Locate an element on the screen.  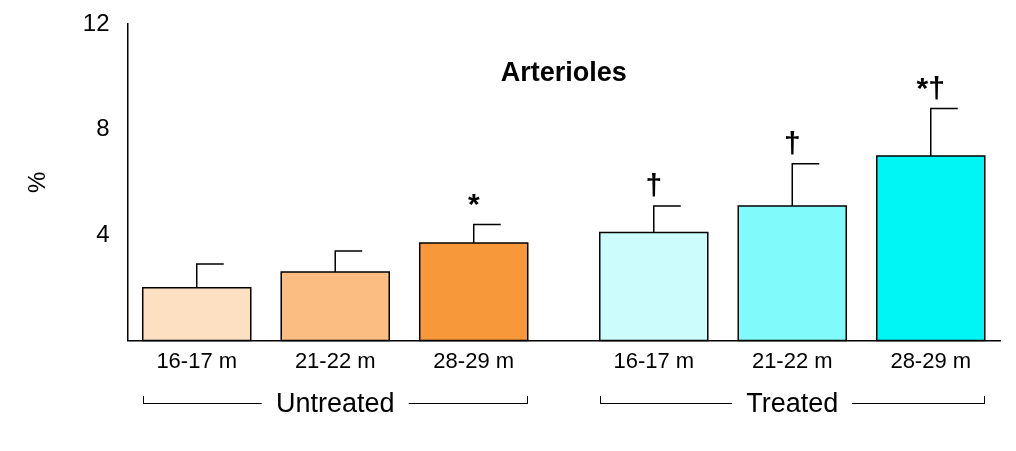
text: Untreated is located at coordinates (335, 402).